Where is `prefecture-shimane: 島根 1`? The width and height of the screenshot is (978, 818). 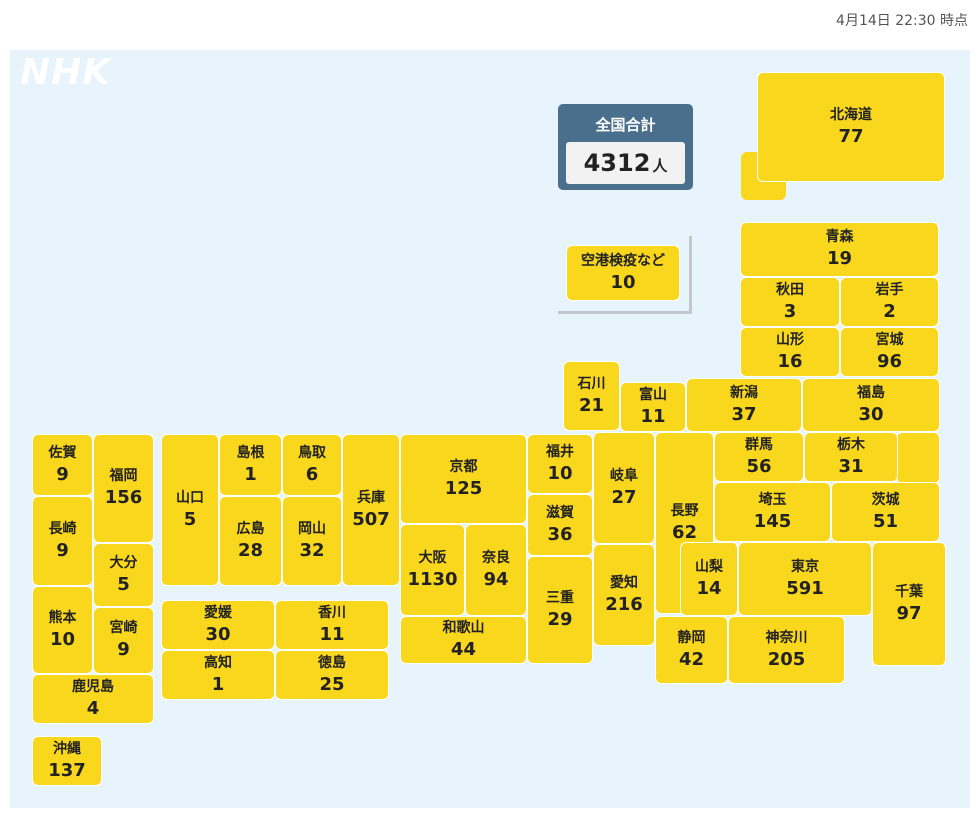 prefecture-shimane: 島根 1 is located at coordinates (250, 465).